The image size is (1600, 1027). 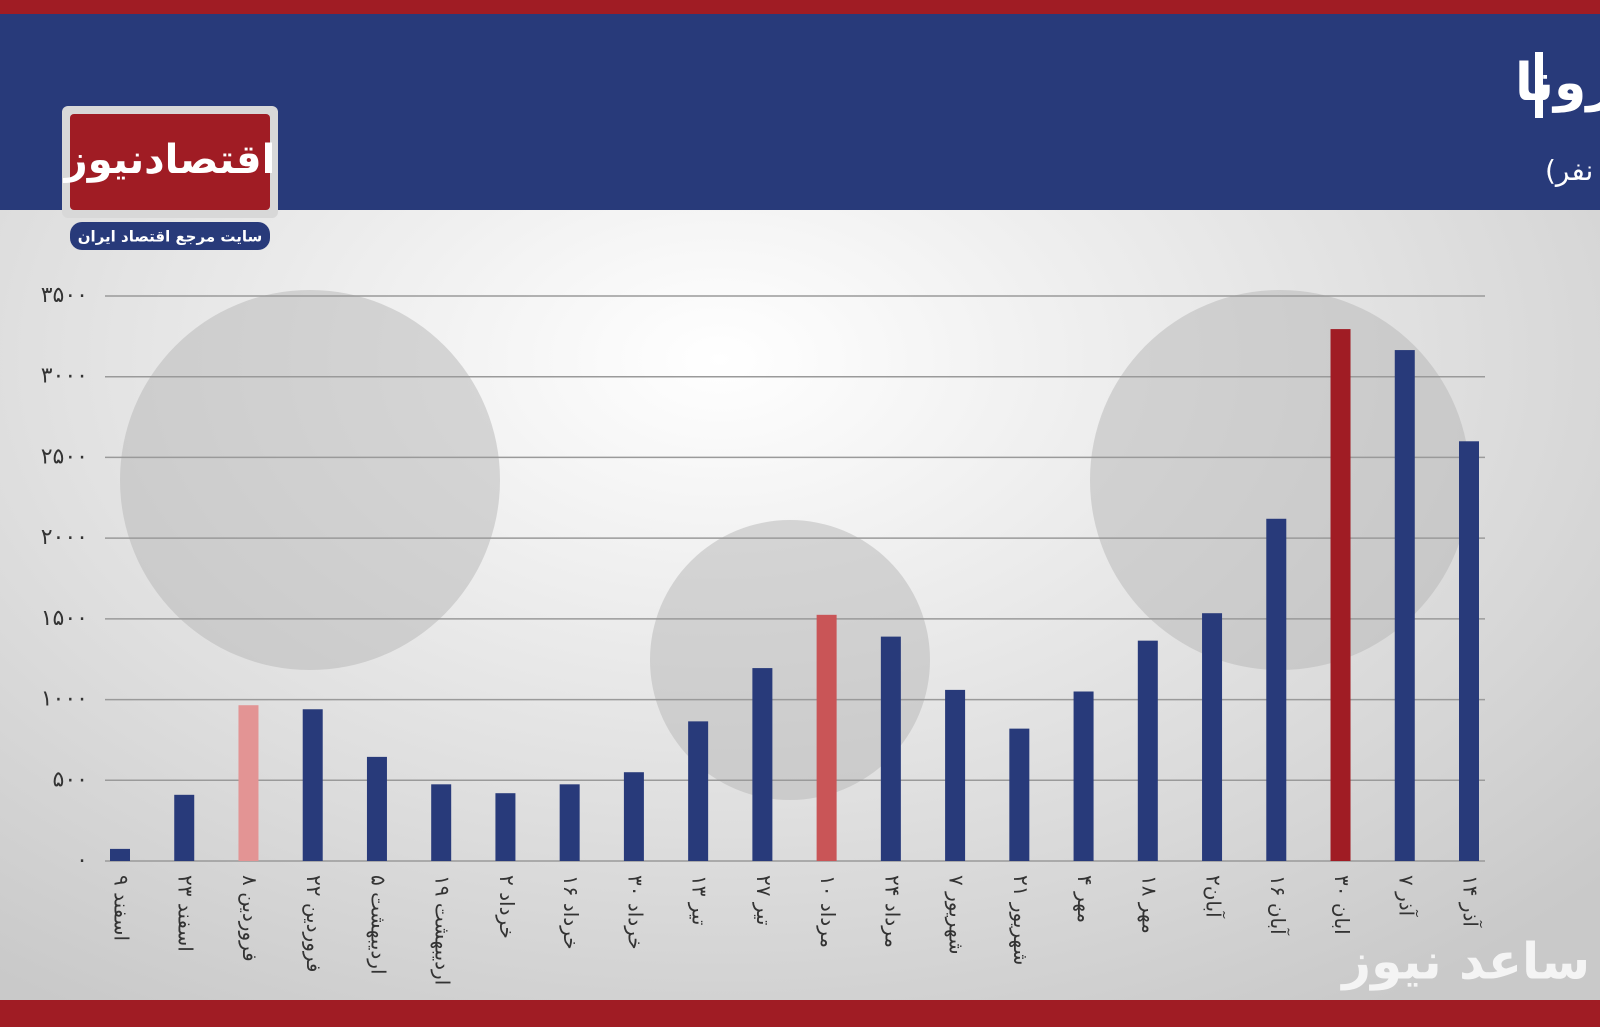 What do you see at coordinates (507, 907) in the screenshot?
I see `x-tick-label: ۲ خرداد` at bounding box center [507, 907].